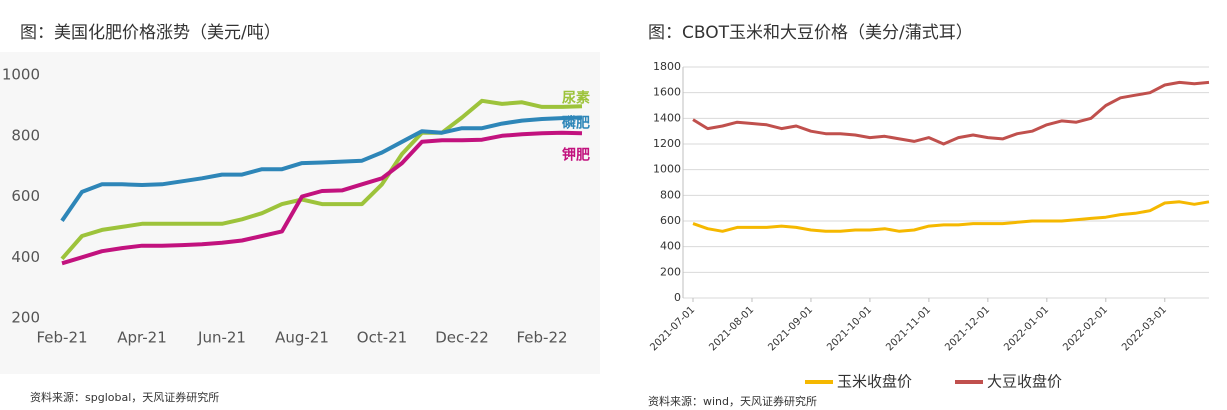  Describe the element at coordinates (576, 97) in the screenshot. I see `legend-label: 尿素` at that location.